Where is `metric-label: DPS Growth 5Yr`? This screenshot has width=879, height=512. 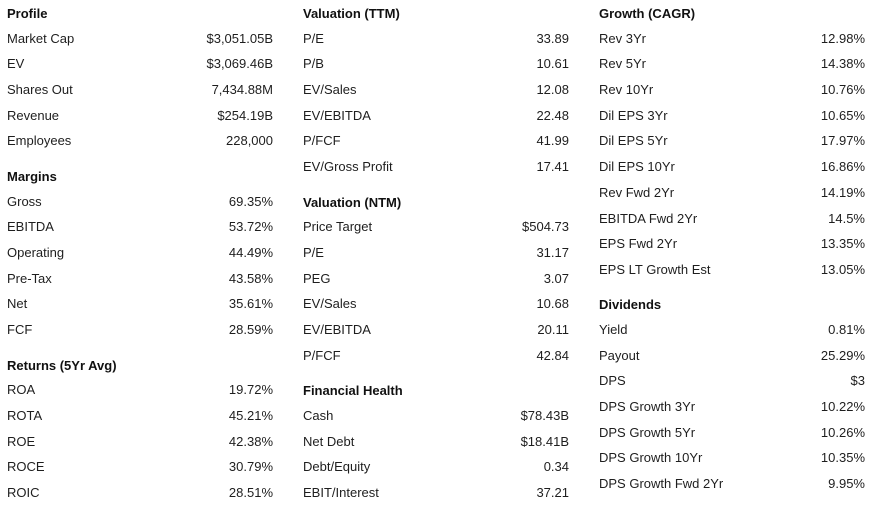 metric-label: DPS Growth 5Yr is located at coordinates (647, 432).